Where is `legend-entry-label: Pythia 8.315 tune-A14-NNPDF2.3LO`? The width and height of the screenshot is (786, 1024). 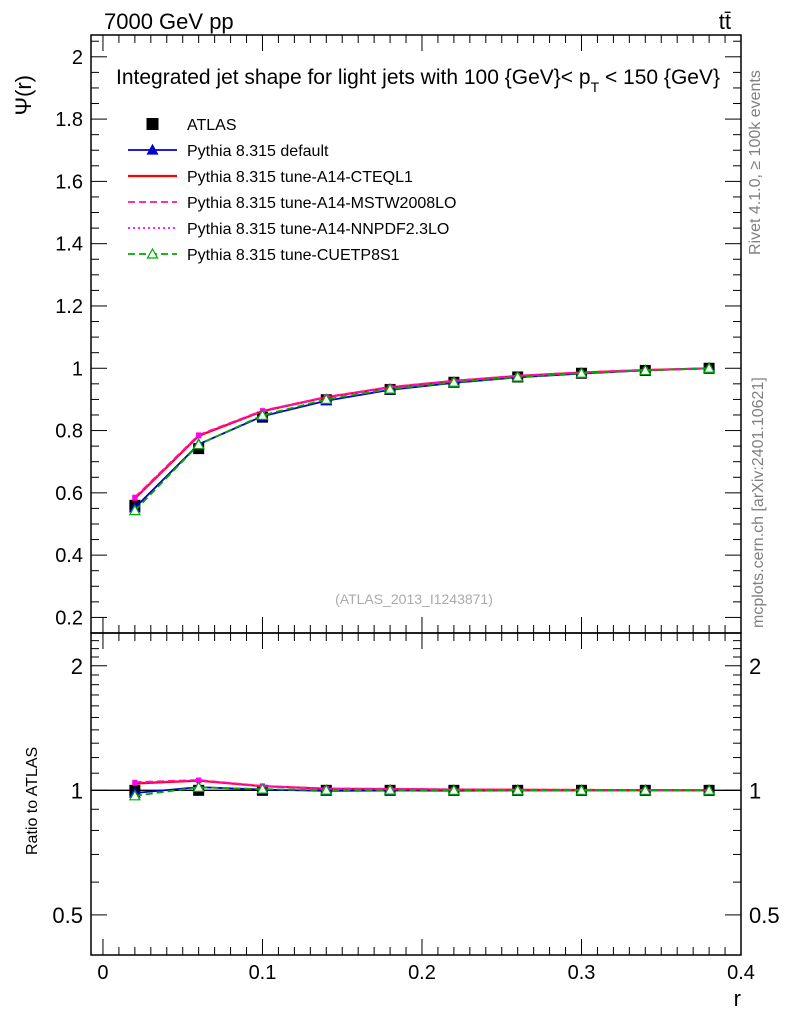 legend-entry-label: Pythia 8.315 tune-A14-NNPDF2.3LO is located at coordinates (318, 229).